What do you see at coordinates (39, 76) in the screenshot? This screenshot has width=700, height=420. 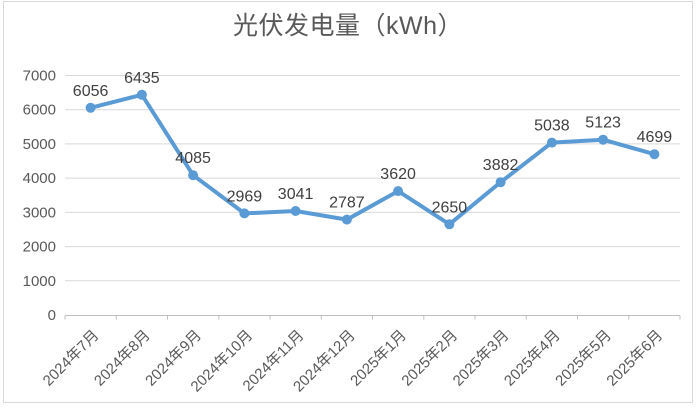 I see `y-axis-tick-label: 7000` at bounding box center [39, 76].